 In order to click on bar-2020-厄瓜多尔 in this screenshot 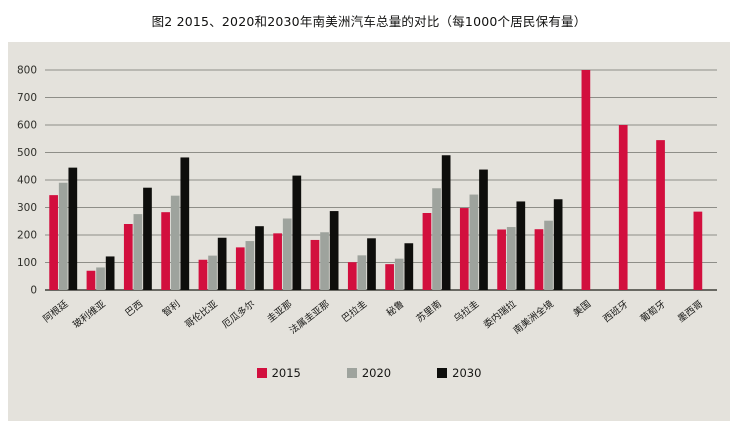, I will do `click(250, 265)`.